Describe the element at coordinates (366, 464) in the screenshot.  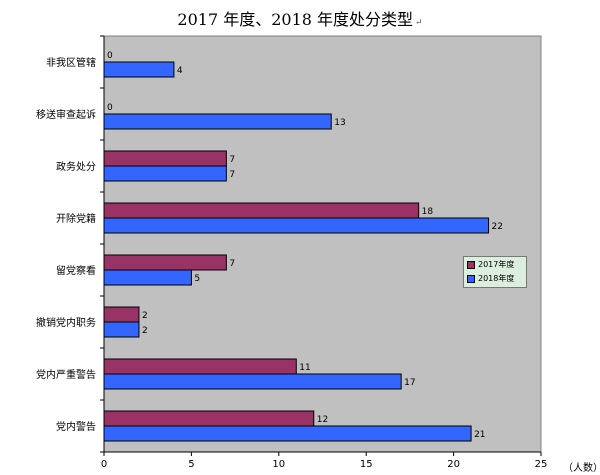
I see `x-tick-label: 15` at that location.